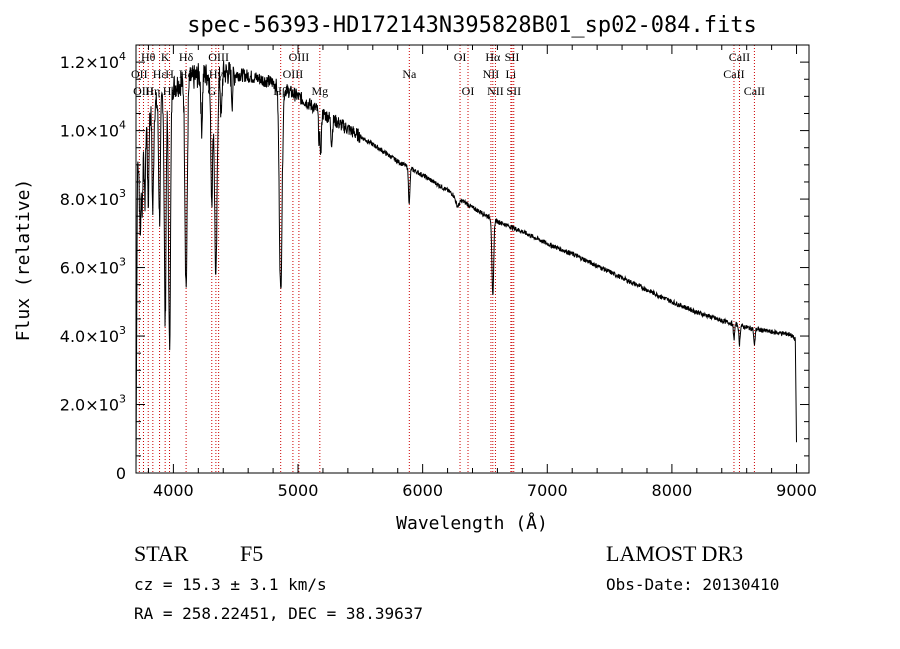 The height and width of the screenshot is (649, 900). Describe the element at coordinates (152, 91) in the screenshot. I see `line-marker-label: Hη` at that location.